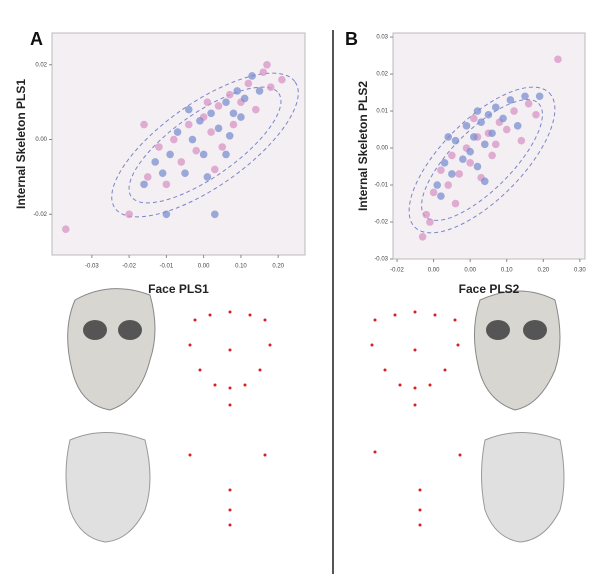 This screenshot has height=579, width=602. What do you see at coordinates (382, 149) in the screenshot?
I see `y-tick-label: 0.00` at bounding box center [382, 149].